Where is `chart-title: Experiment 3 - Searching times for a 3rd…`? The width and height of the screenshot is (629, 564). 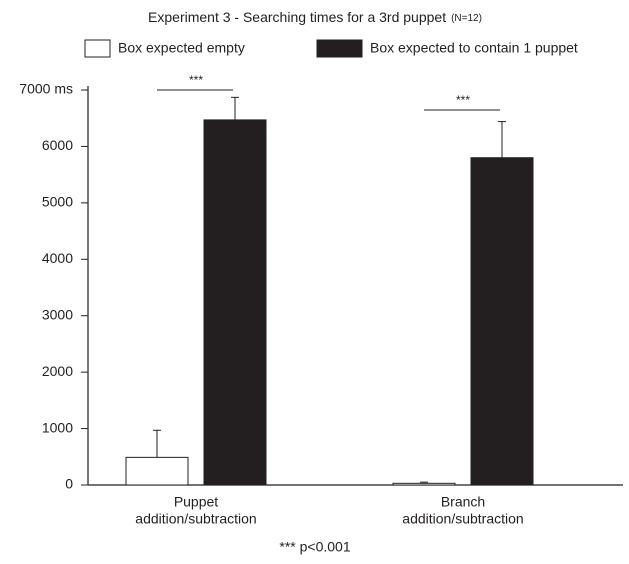
chart-title: Experiment 3 - Searching times for a 3rd… is located at coordinates (315, 17).